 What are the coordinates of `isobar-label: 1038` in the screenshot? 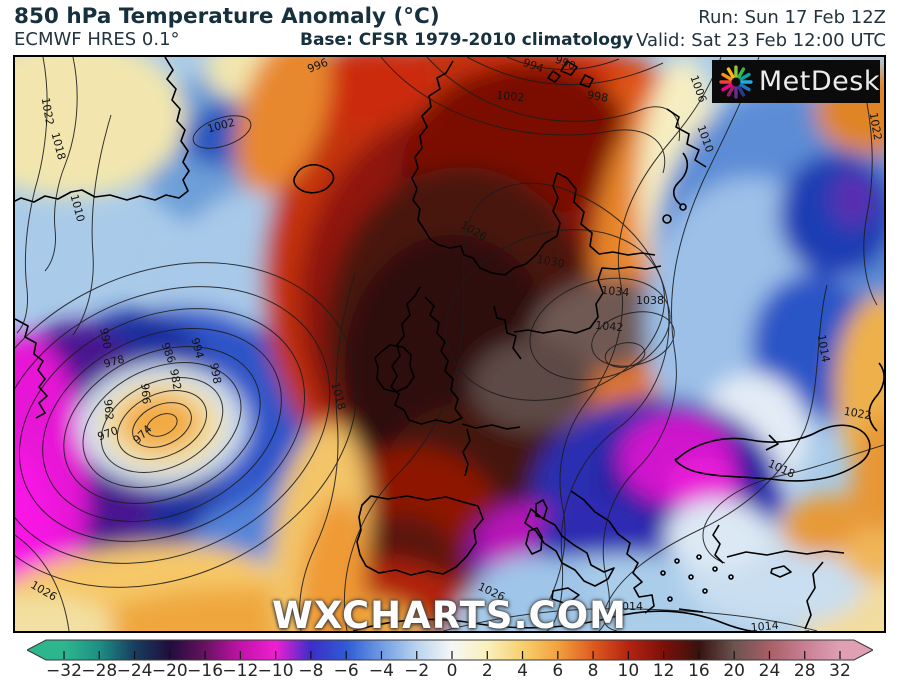 It's located at (650, 300).